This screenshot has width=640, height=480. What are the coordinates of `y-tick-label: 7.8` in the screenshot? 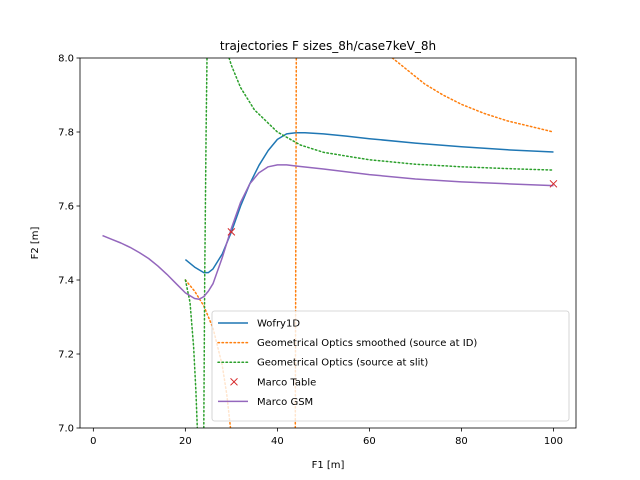 It's located at (66, 133).